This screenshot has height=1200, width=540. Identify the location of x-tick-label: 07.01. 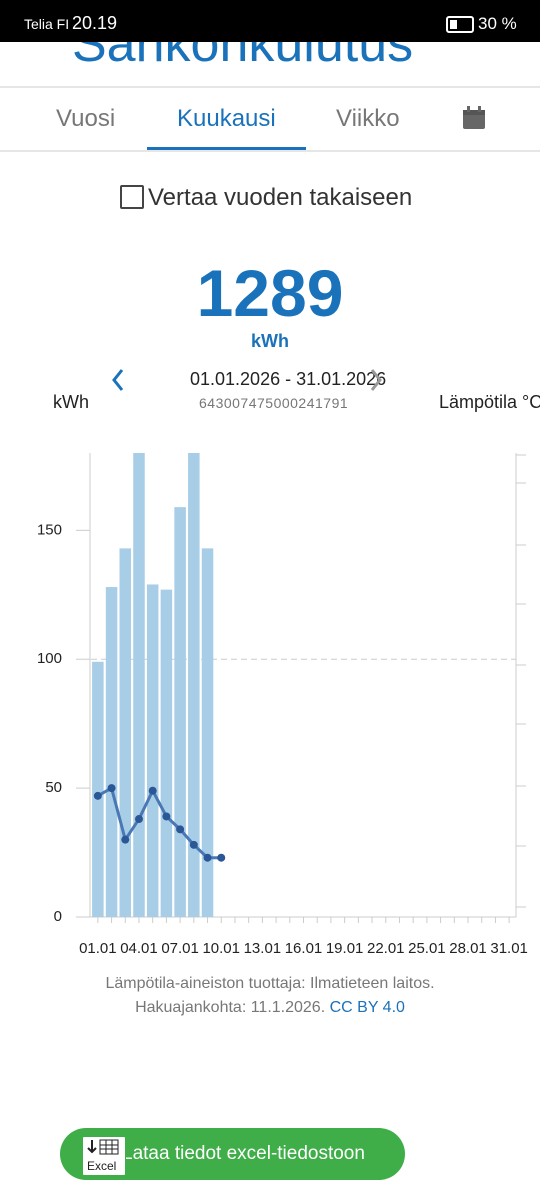
(180, 948).